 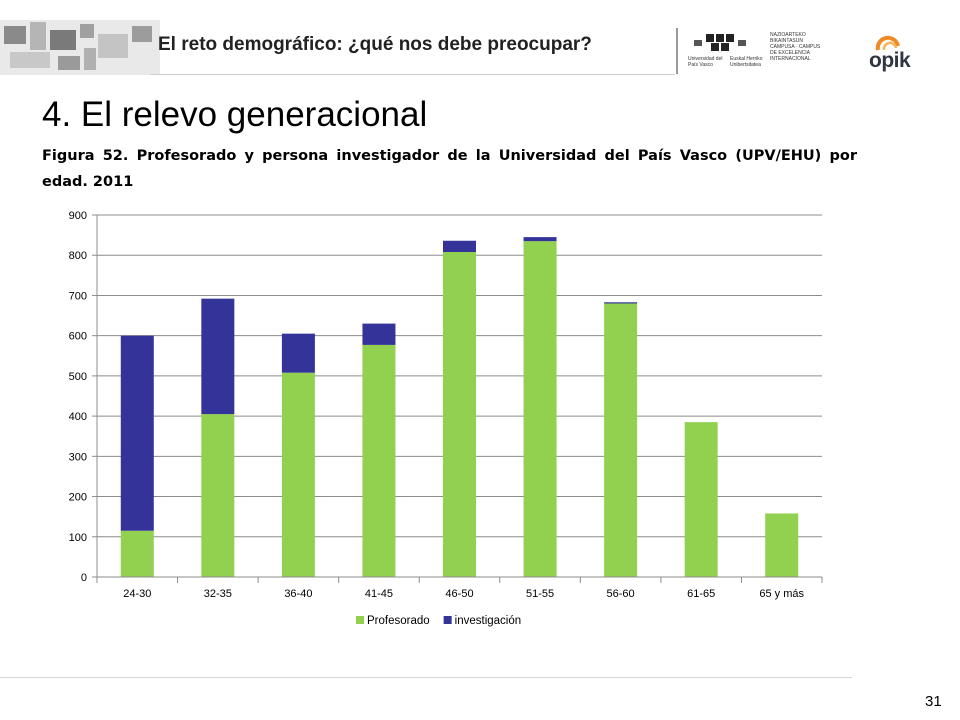 What do you see at coordinates (459, 594) in the screenshot?
I see `x-tick-label: 46-50` at bounding box center [459, 594].